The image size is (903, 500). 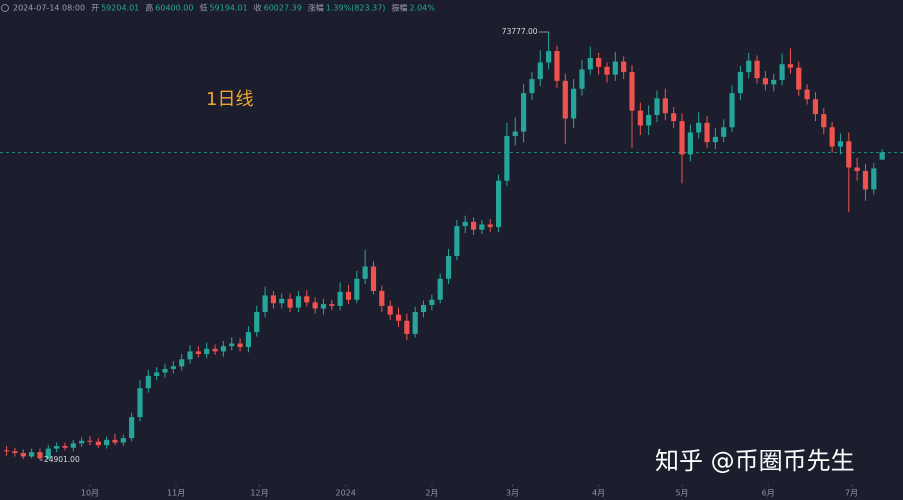 I want to click on interval-label: 1日线, so click(x=229, y=99).